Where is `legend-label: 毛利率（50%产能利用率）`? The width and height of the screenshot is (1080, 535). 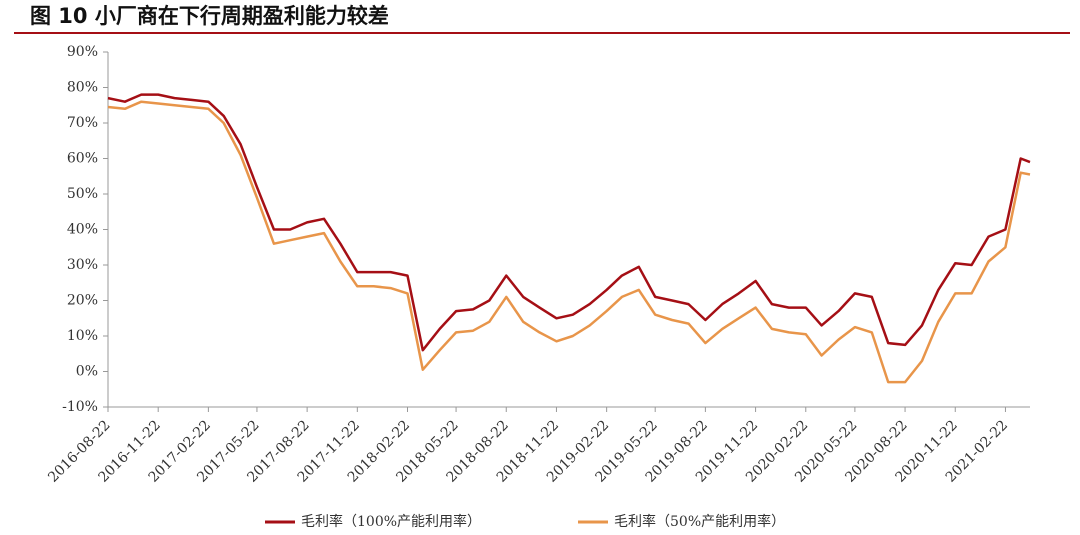
legend-label: 毛利率（50%产能利用率） is located at coordinates (699, 521).